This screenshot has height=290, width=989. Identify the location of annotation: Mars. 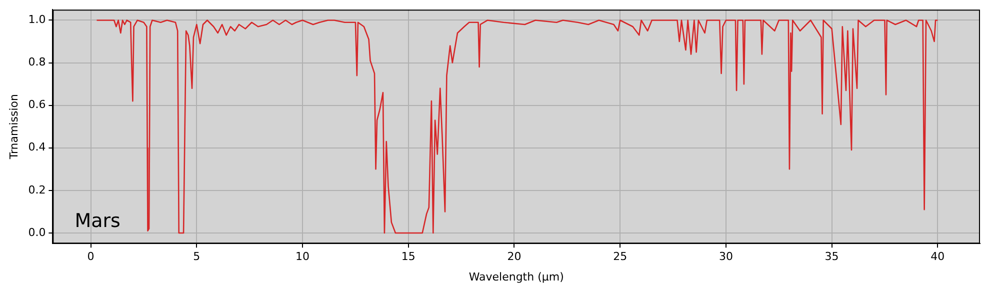
(97, 221).